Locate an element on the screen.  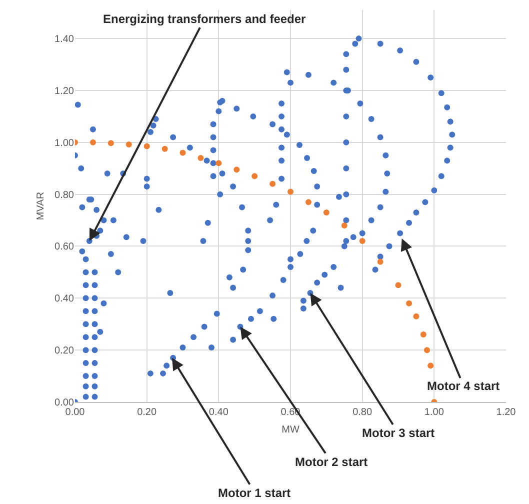
annotation: Motor 4 start is located at coordinates (463, 386).